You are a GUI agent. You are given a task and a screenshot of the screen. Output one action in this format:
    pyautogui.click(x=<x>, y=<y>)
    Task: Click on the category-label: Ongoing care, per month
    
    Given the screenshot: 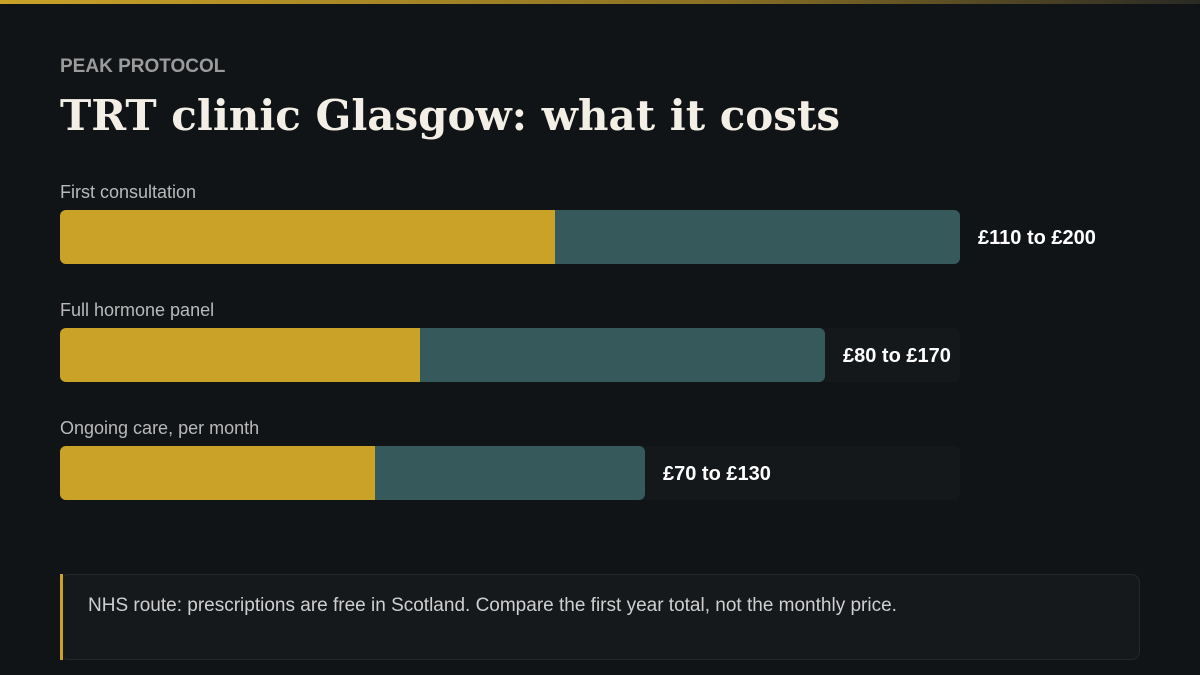 What is the action you would take?
    pyautogui.click(x=159, y=428)
    